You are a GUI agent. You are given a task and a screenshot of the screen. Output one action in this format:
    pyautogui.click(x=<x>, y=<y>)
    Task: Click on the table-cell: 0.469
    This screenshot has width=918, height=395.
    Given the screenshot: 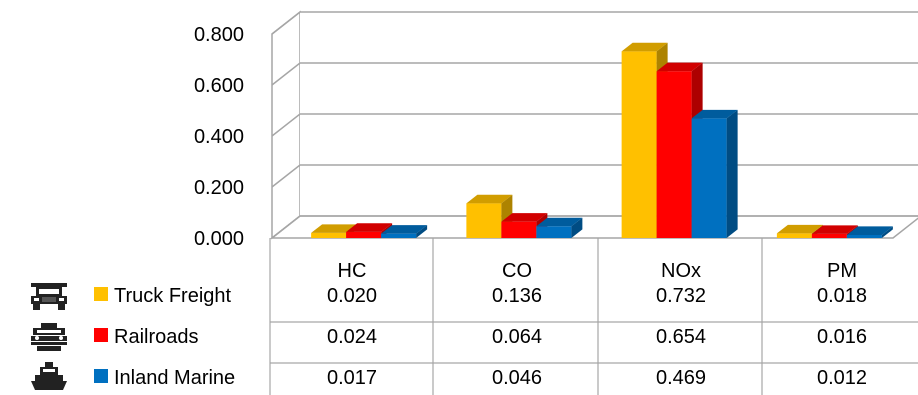 What is the action you would take?
    pyautogui.click(x=681, y=378)
    